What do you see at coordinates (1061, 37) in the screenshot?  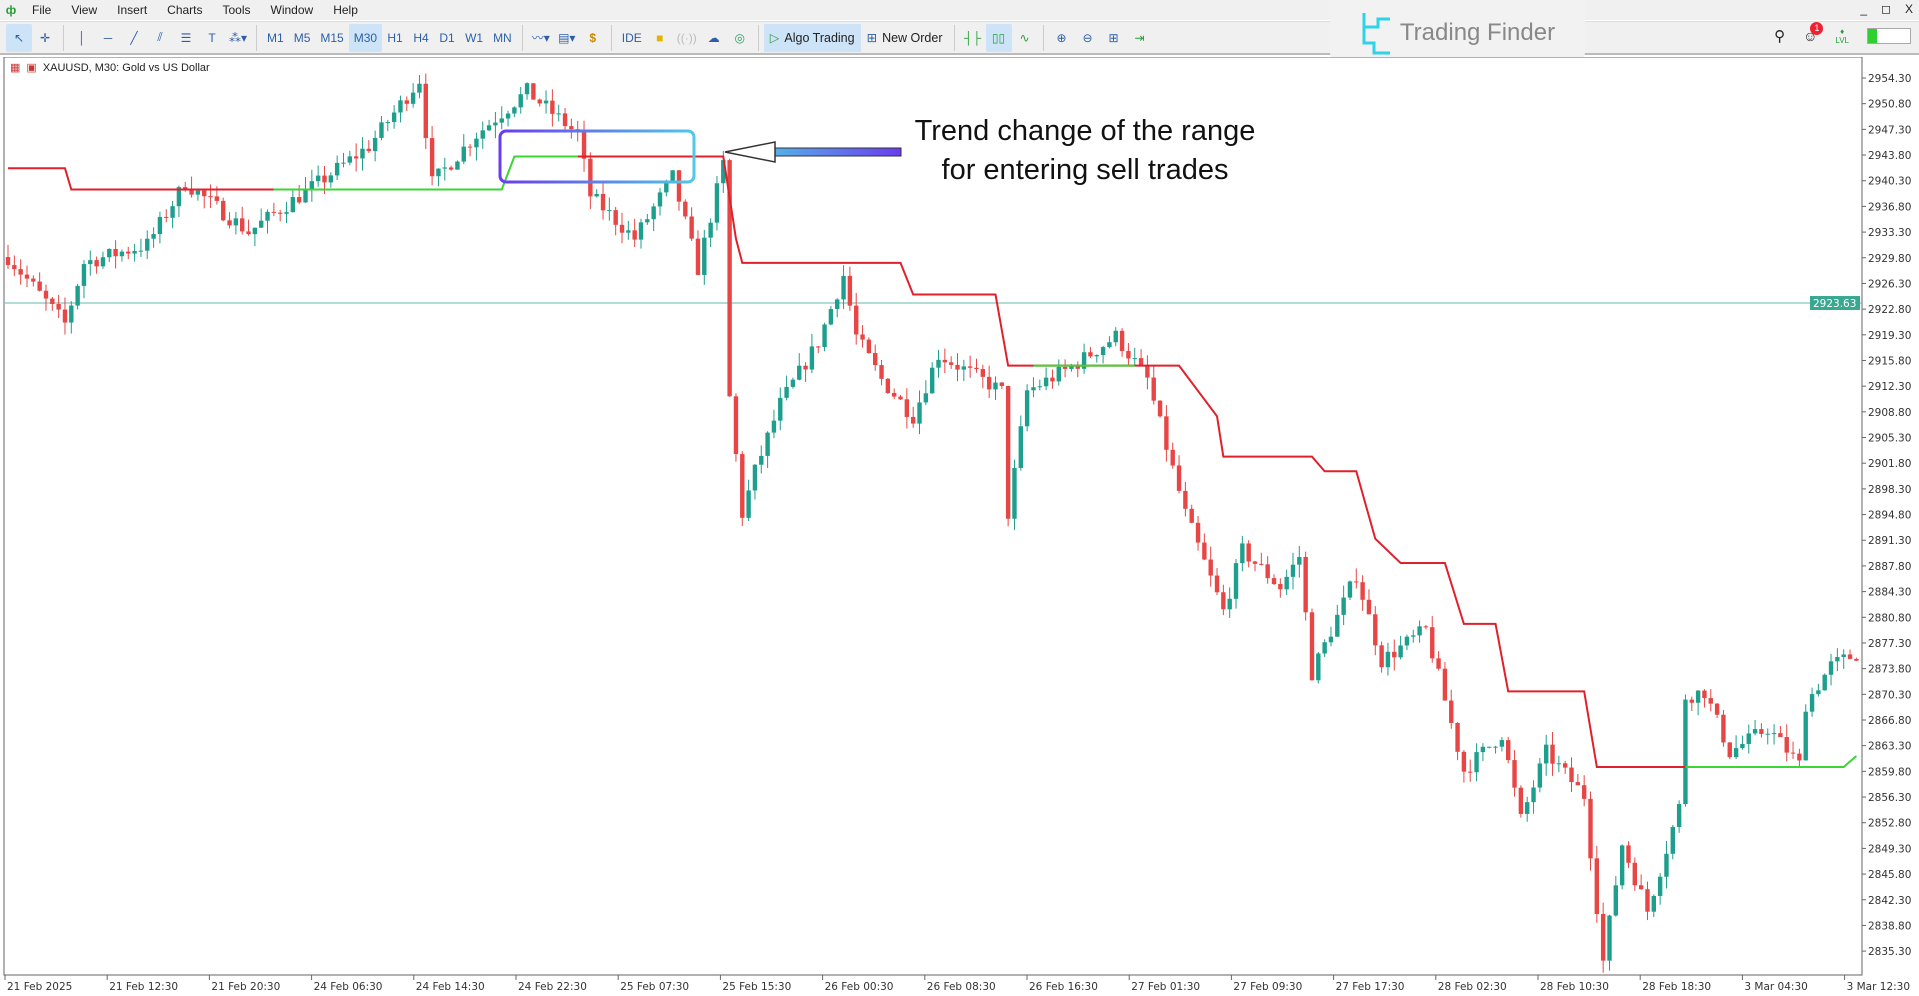 I see `zoom-in-icon: ⊕` at bounding box center [1061, 37].